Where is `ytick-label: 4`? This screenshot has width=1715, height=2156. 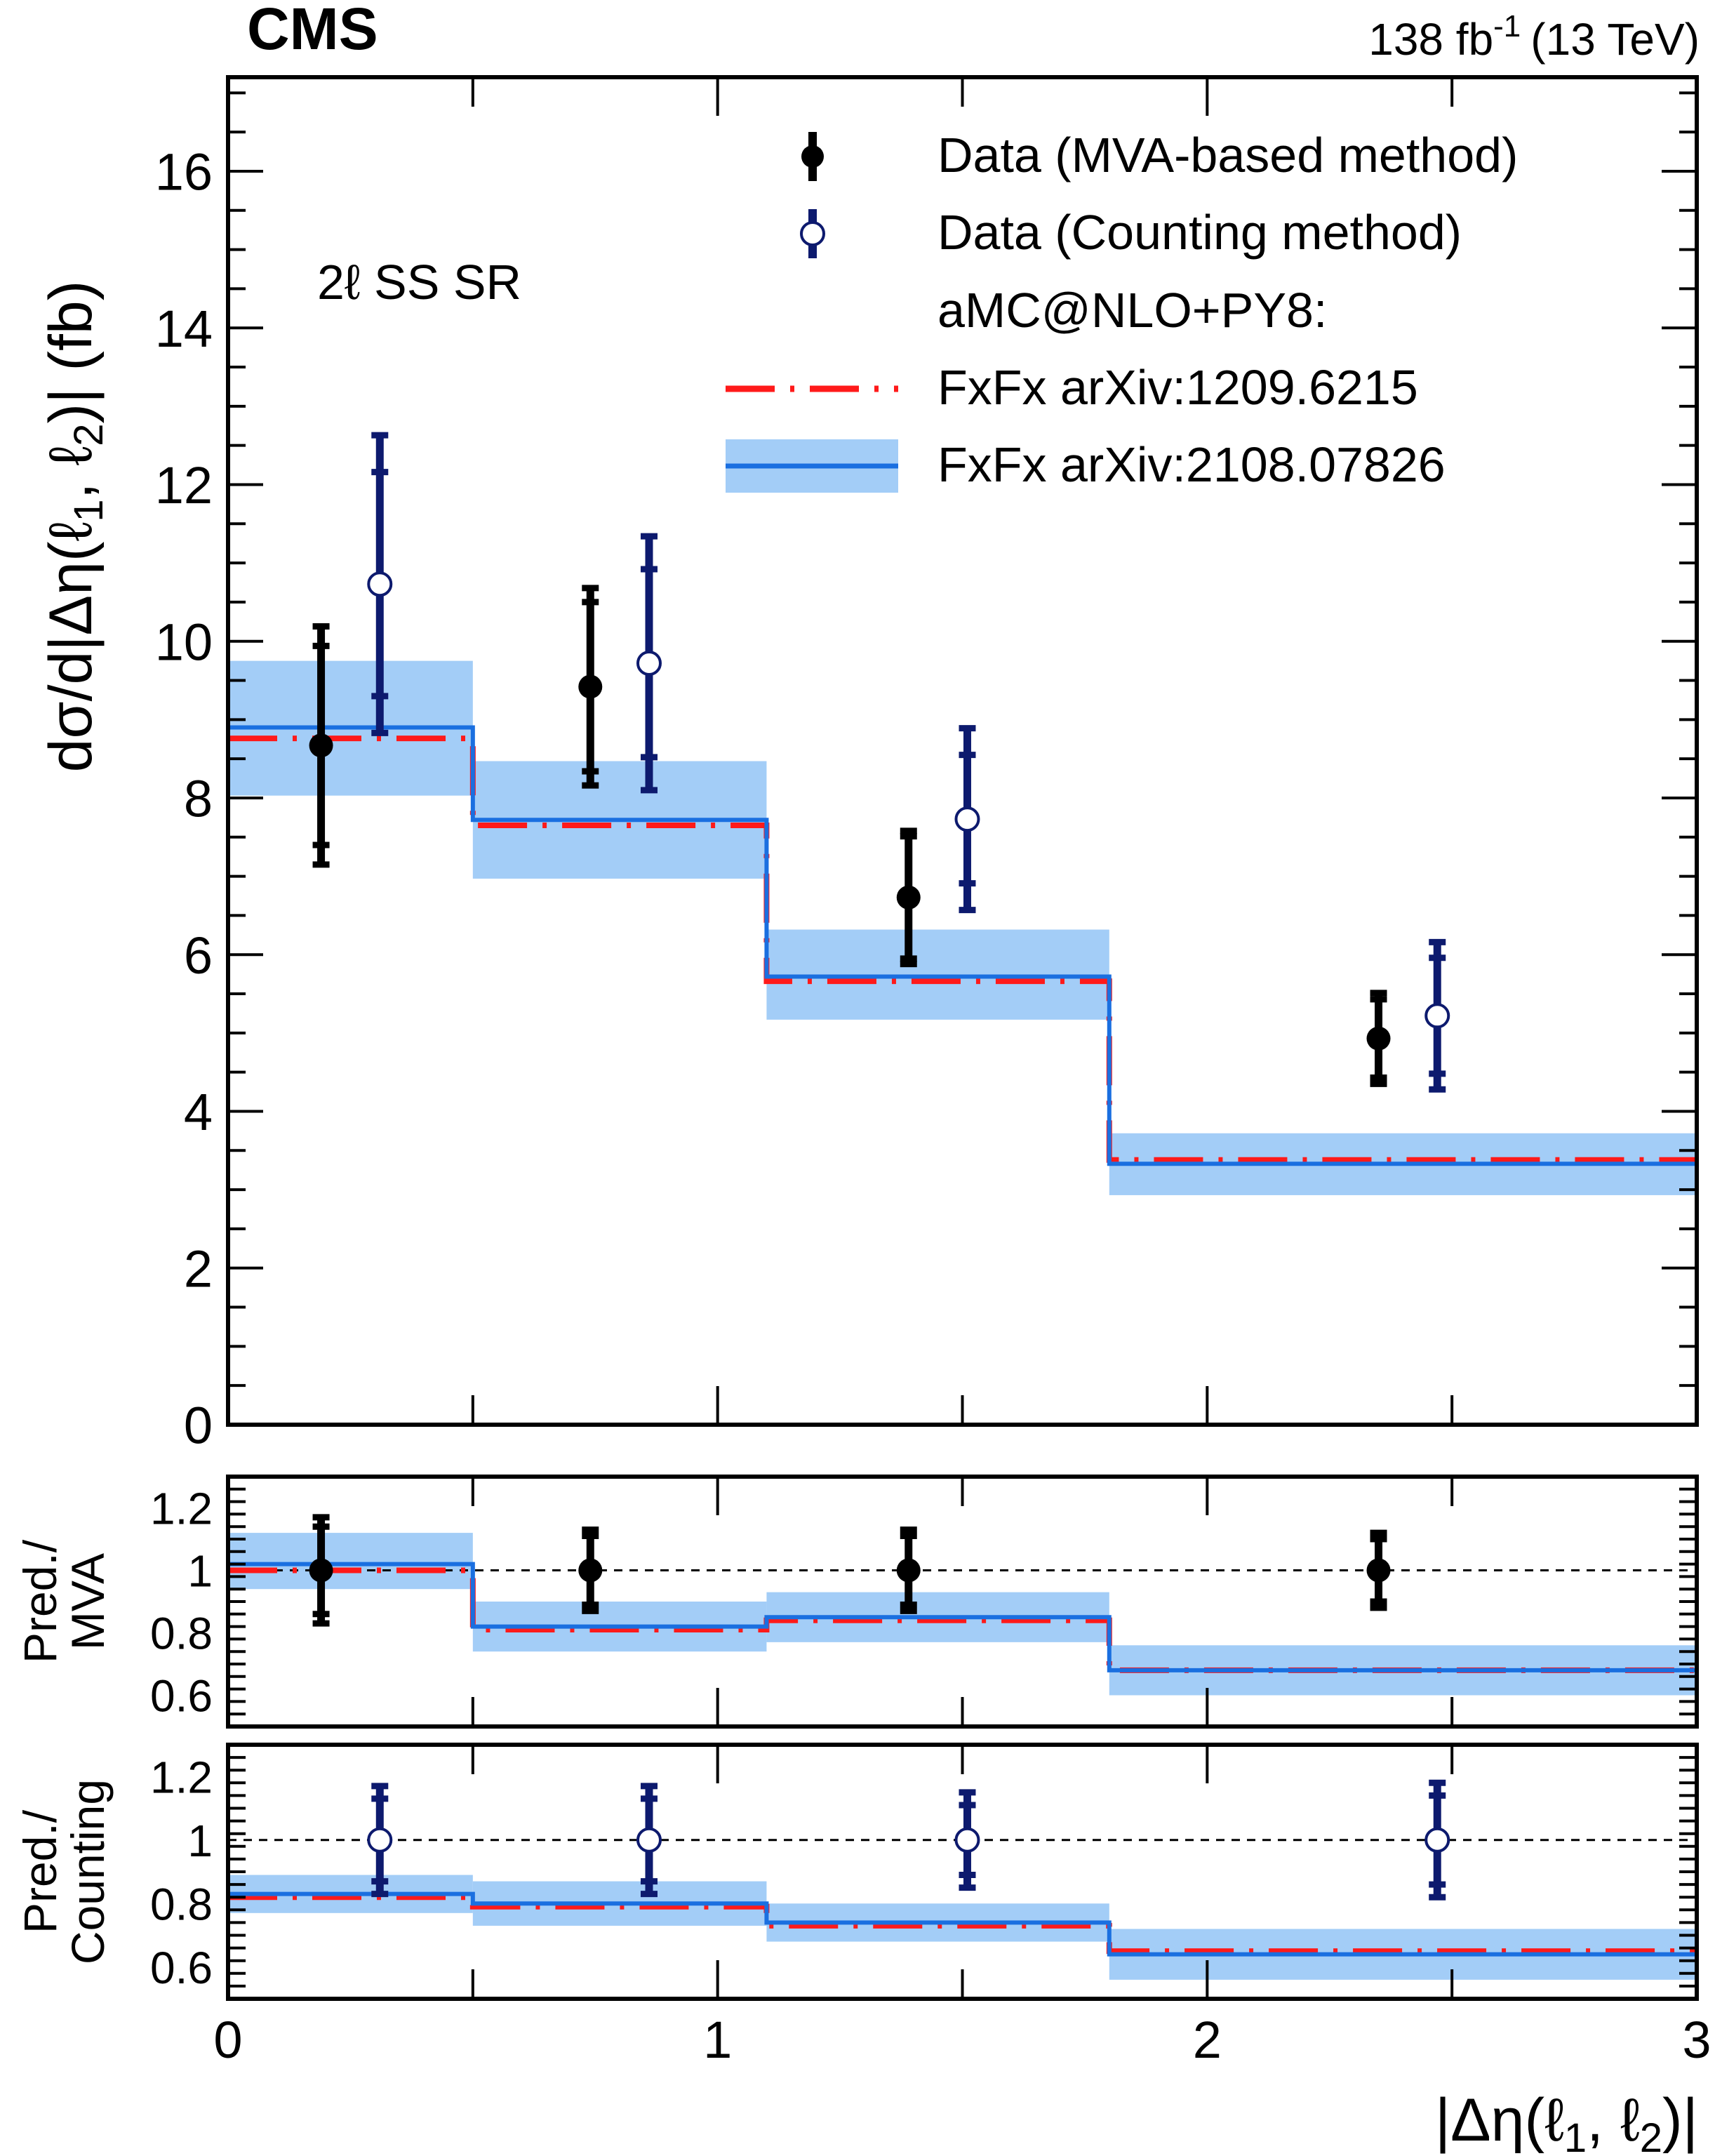
ytick-label: 4 is located at coordinates (198, 1112).